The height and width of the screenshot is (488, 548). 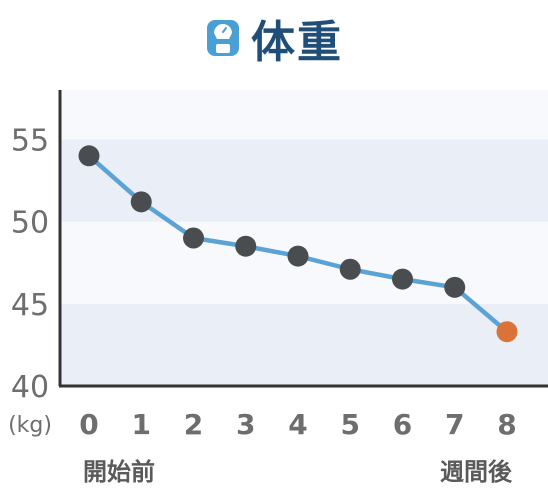 What do you see at coordinates (30, 305) in the screenshot?
I see `y-tick-label: 45` at bounding box center [30, 305].